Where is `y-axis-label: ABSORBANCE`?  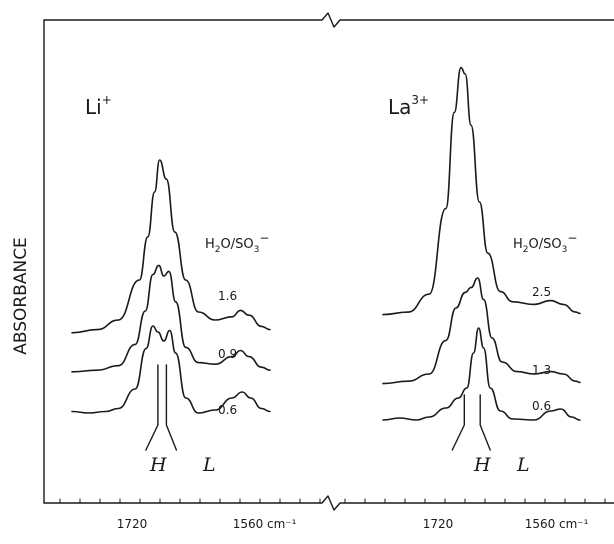
y-axis-label: ABSORBANCE is located at coordinates (21, 296).